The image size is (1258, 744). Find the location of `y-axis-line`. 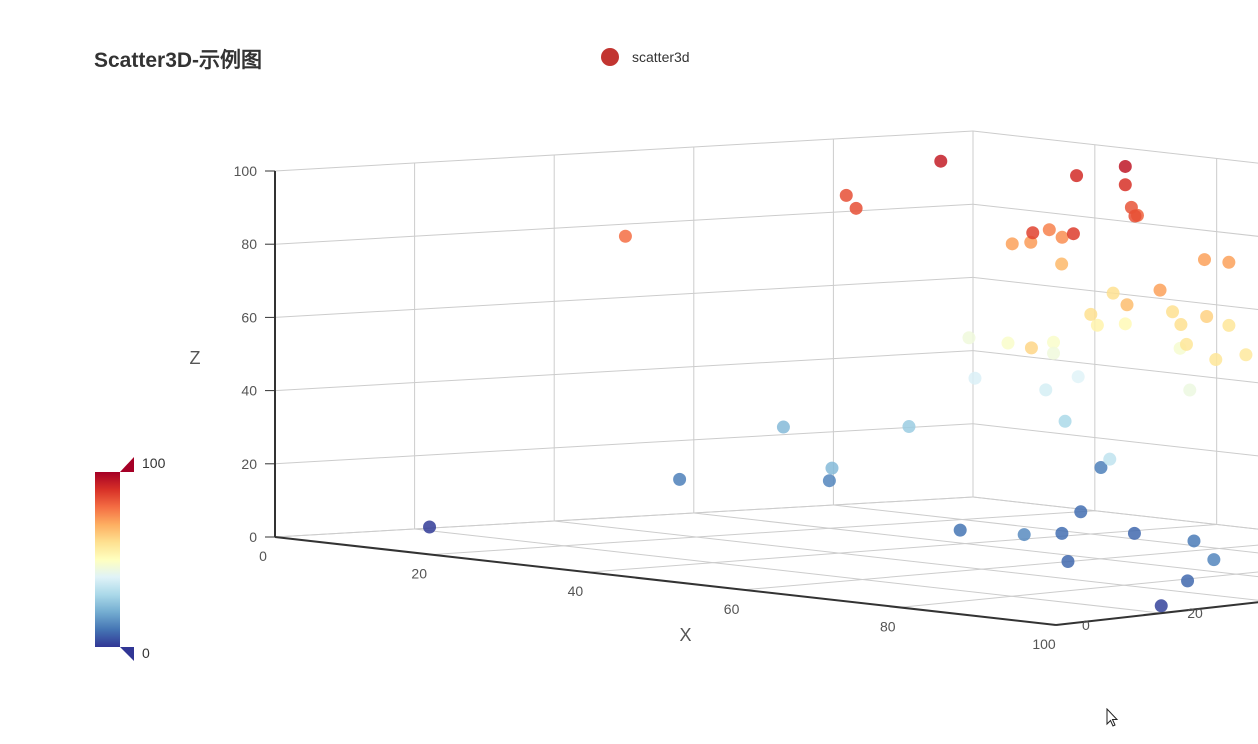

y-axis-line is located at coordinates (1156, 613).